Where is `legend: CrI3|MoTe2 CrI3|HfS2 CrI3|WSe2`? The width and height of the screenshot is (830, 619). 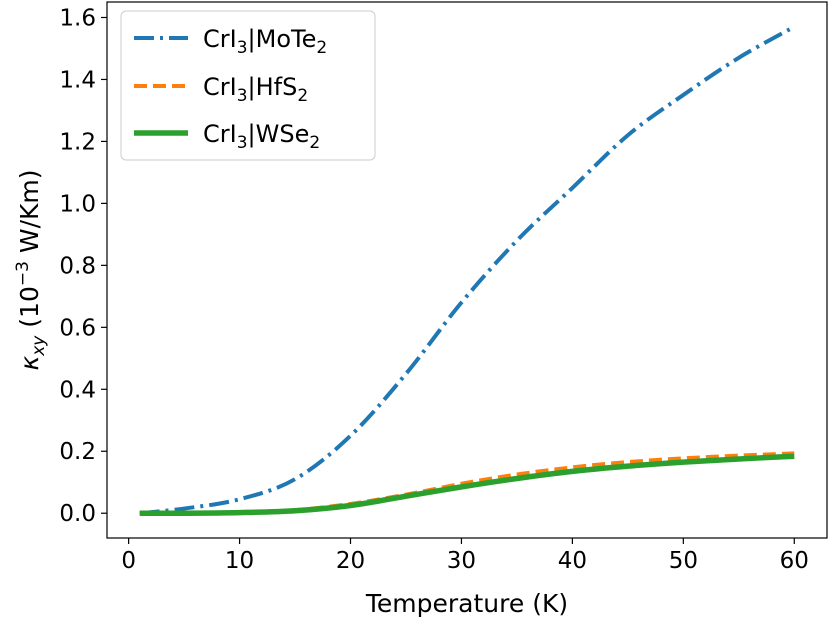
legend: CrI3|MoTe2 CrI3|HfS2 CrI3|WSe2 is located at coordinates (248, 85).